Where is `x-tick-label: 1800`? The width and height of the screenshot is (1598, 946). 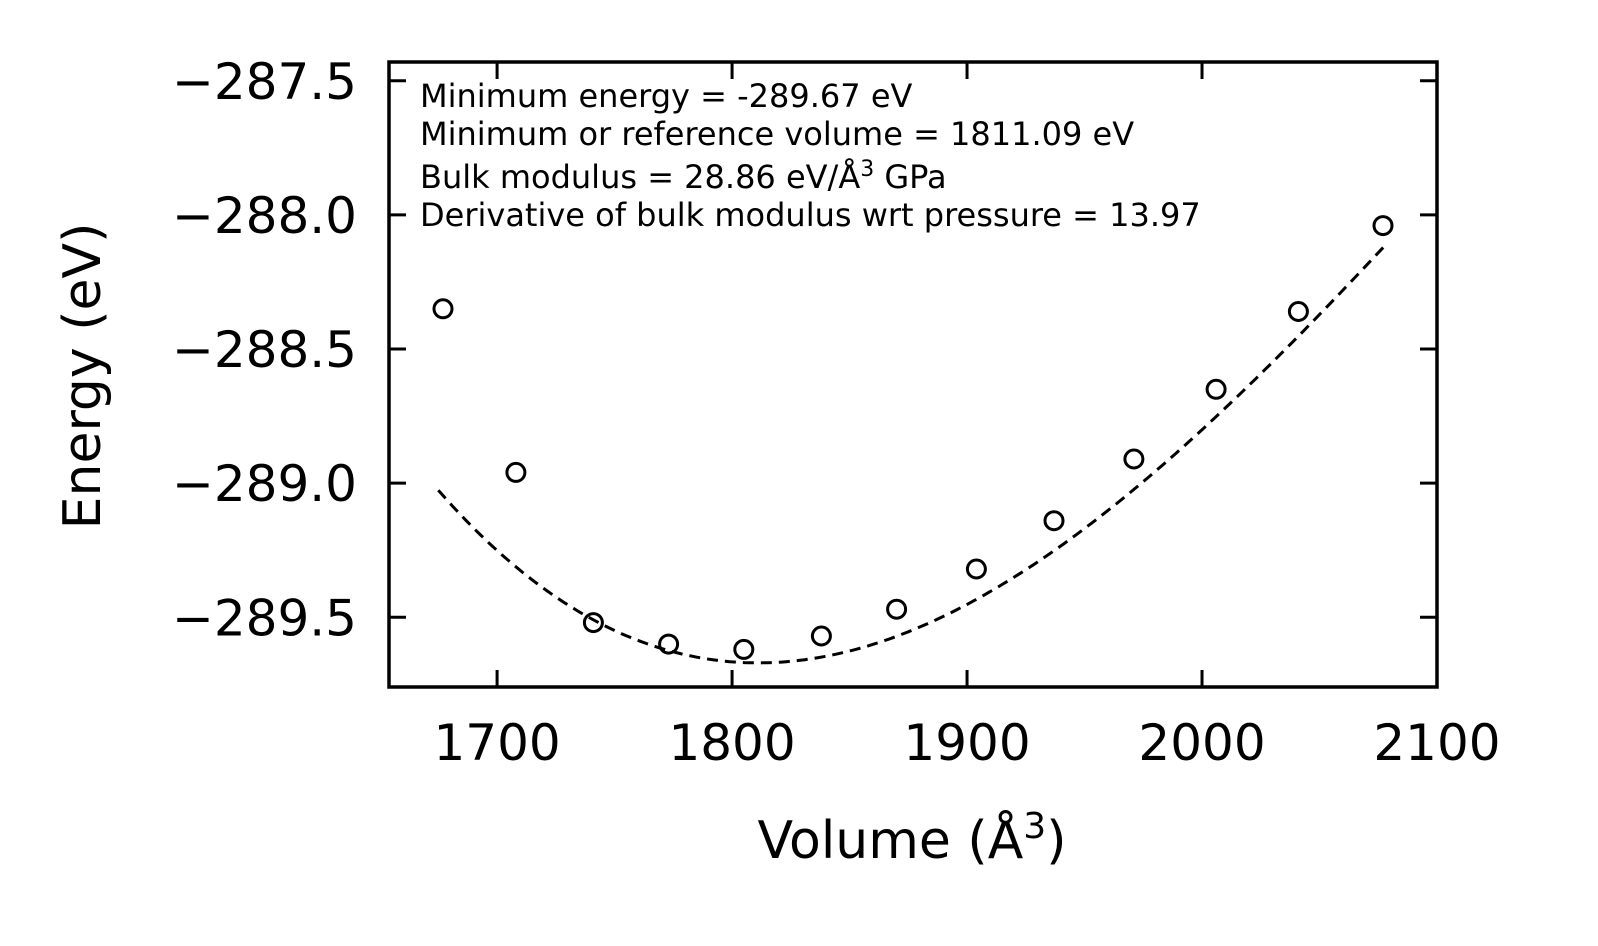
x-tick-label: 1800 is located at coordinates (731, 743).